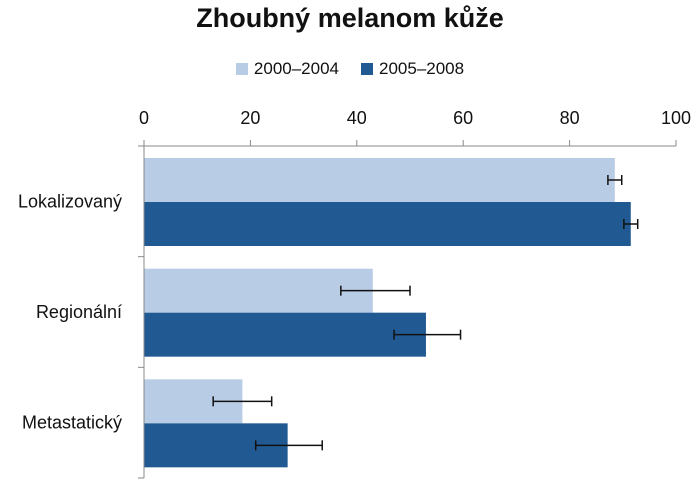 This screenshot has width=700, height=480. What do you see at coordinates (250, 118) in the screenshot?
I see `x-tick-label-2: 20` at bounding box center [250, 118].